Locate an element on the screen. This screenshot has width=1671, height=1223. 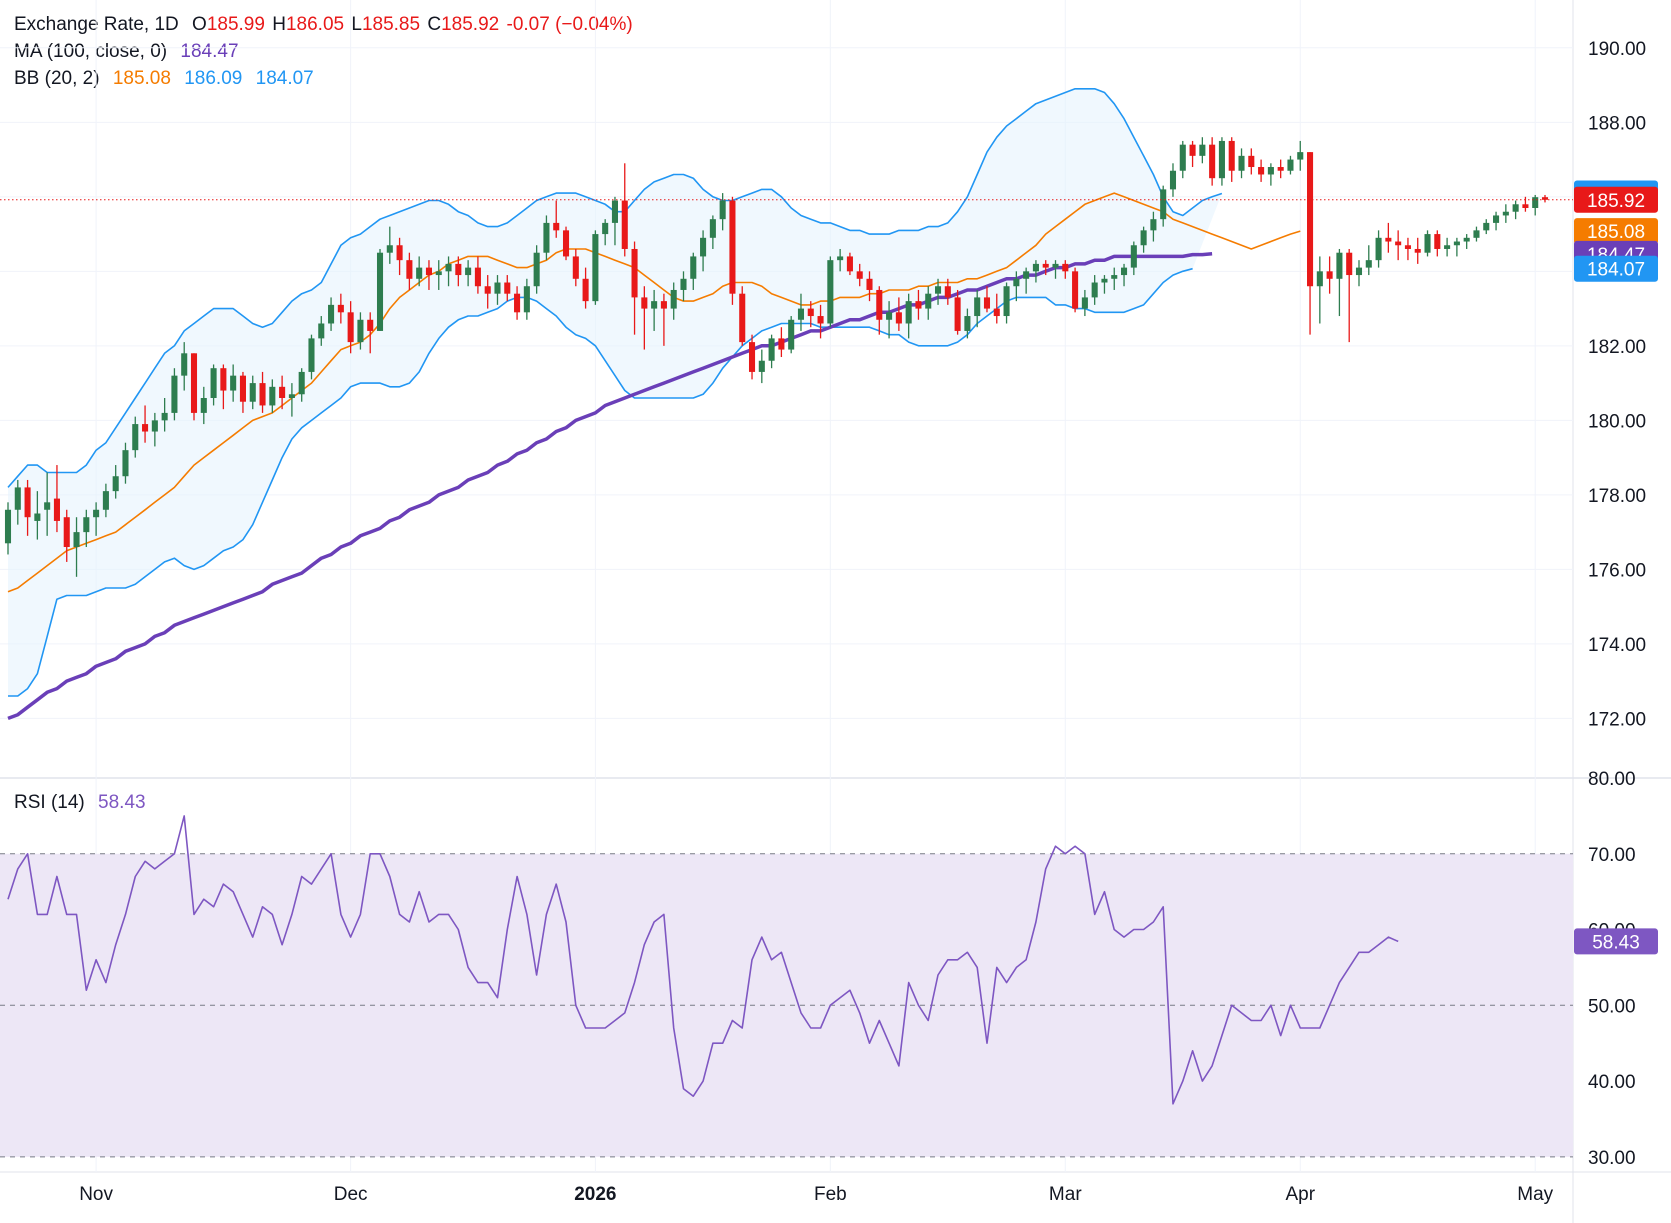
bb-legend-label: BB (20, 2) is located at coordinates (57, 78).